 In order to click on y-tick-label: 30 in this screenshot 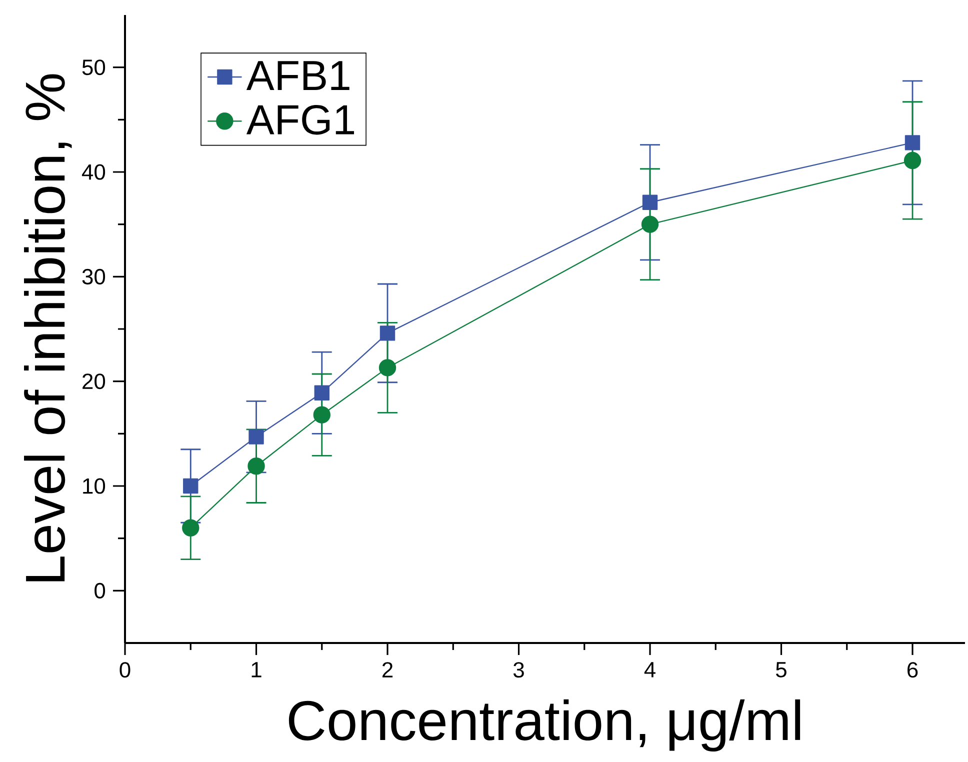, I will do `click(94, 276)`.